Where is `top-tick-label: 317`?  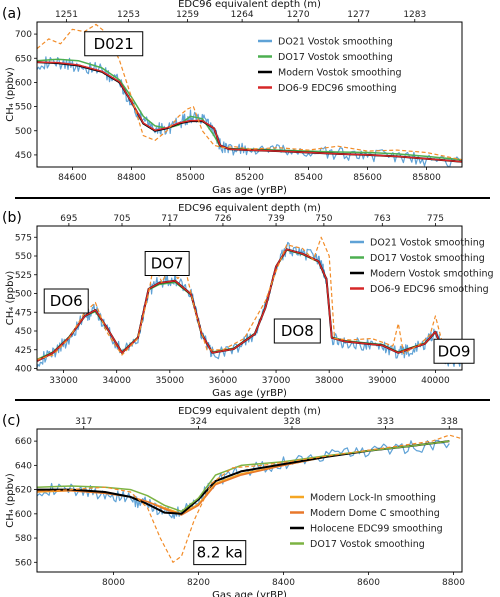 top-tick-label: 317 is located at coordinates (83, 422).